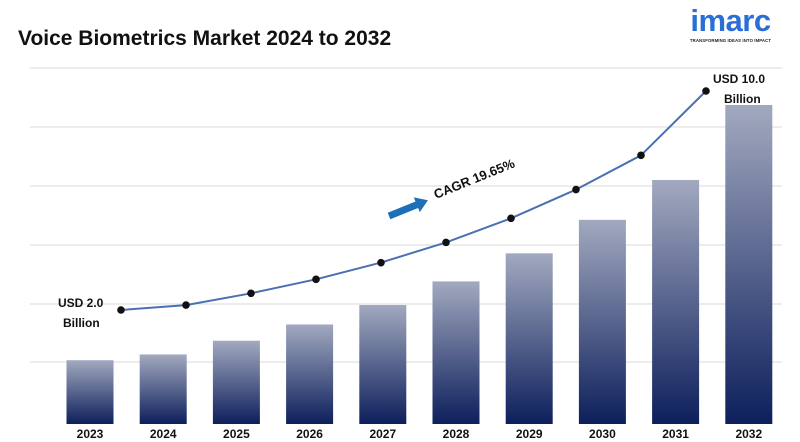 This screenshot has height=442, width=800. I want to click on bar-2029, so click(529, 338).